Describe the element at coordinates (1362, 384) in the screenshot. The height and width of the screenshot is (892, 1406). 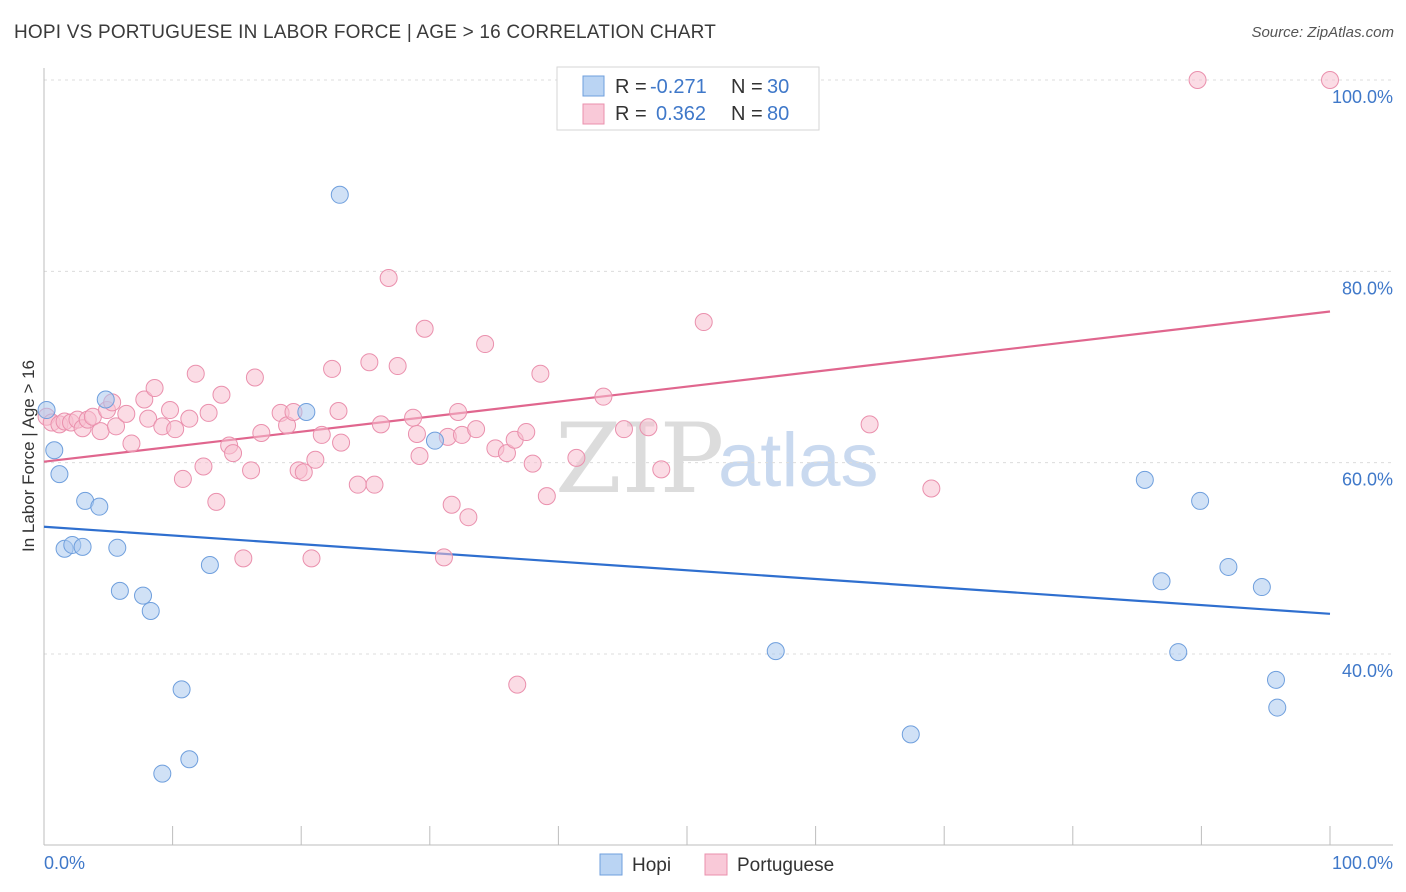
I see `y-tick-labels: 40.0% 60.0% 80.0% 100.0%` at that location.